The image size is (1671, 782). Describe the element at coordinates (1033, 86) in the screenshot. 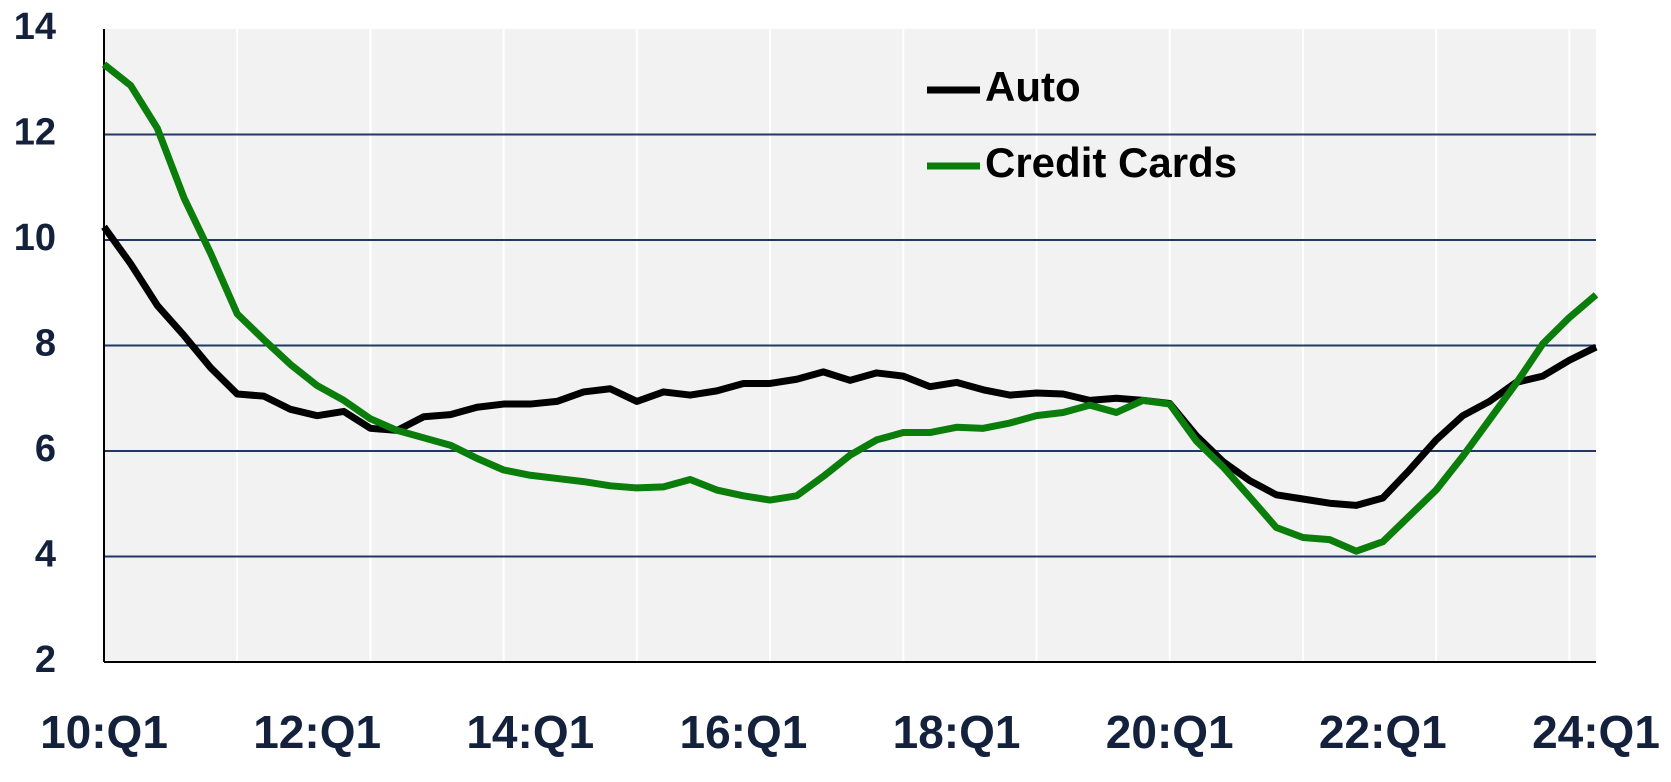

I see `legend-label: Auto` at that location.